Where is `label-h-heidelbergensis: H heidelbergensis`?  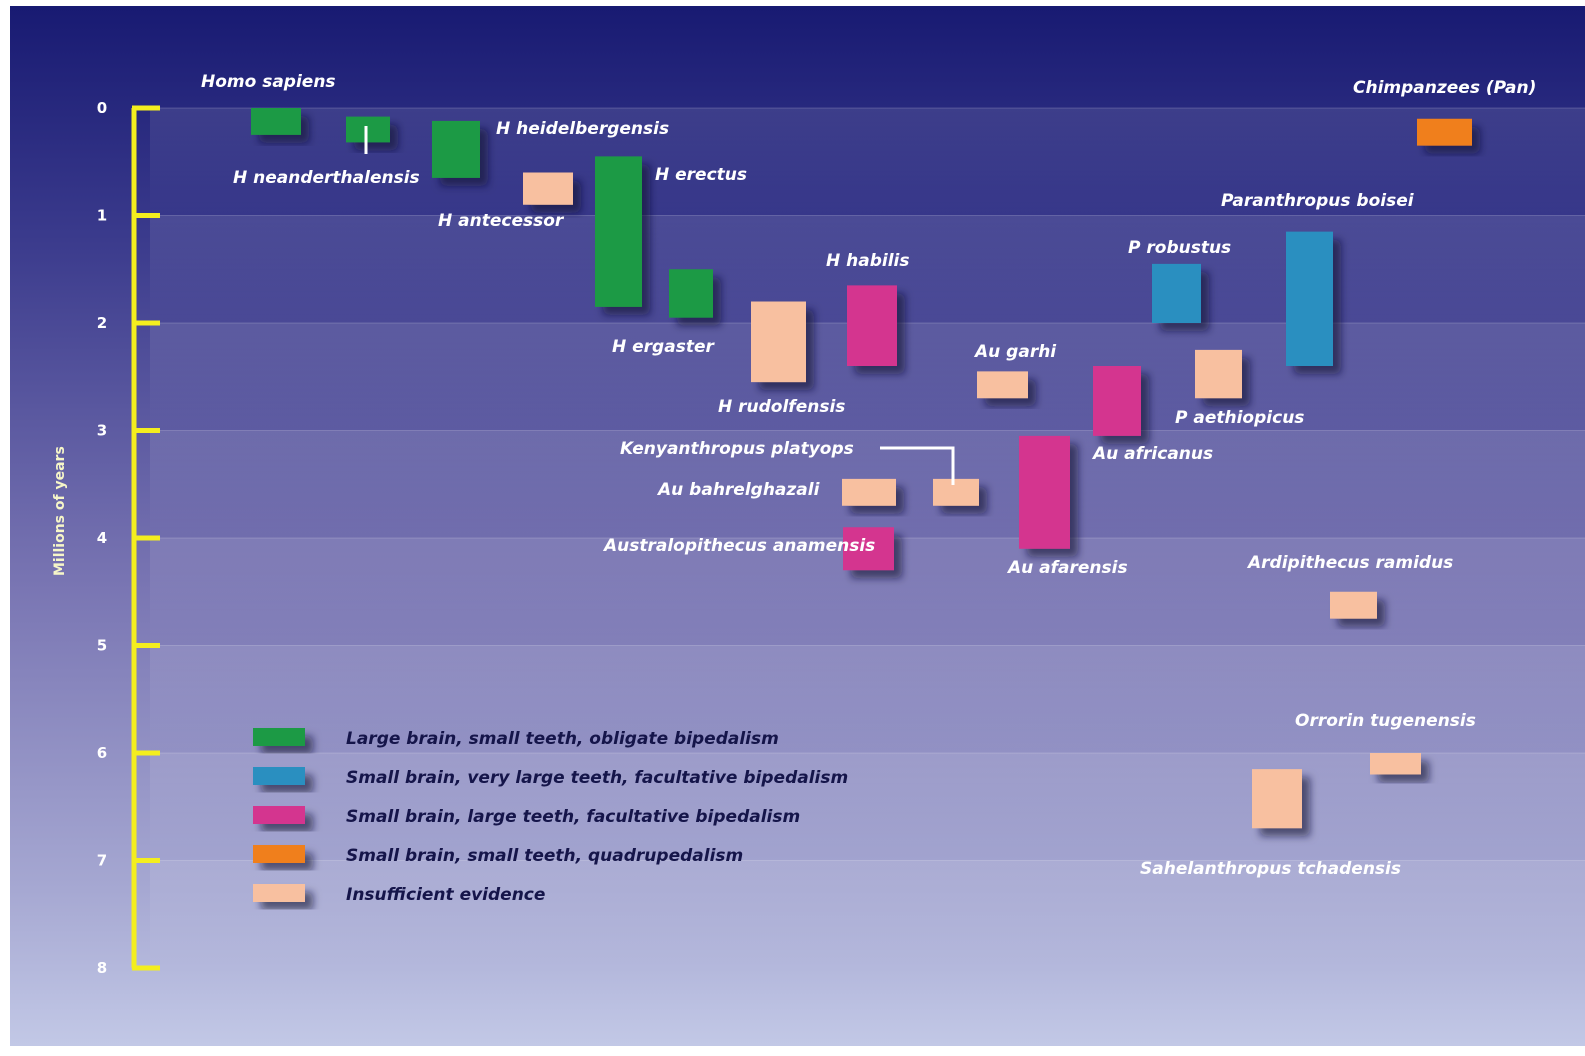
label-h-heidelbergensis: H heidelbergensis is located at coordinates (582, 129).